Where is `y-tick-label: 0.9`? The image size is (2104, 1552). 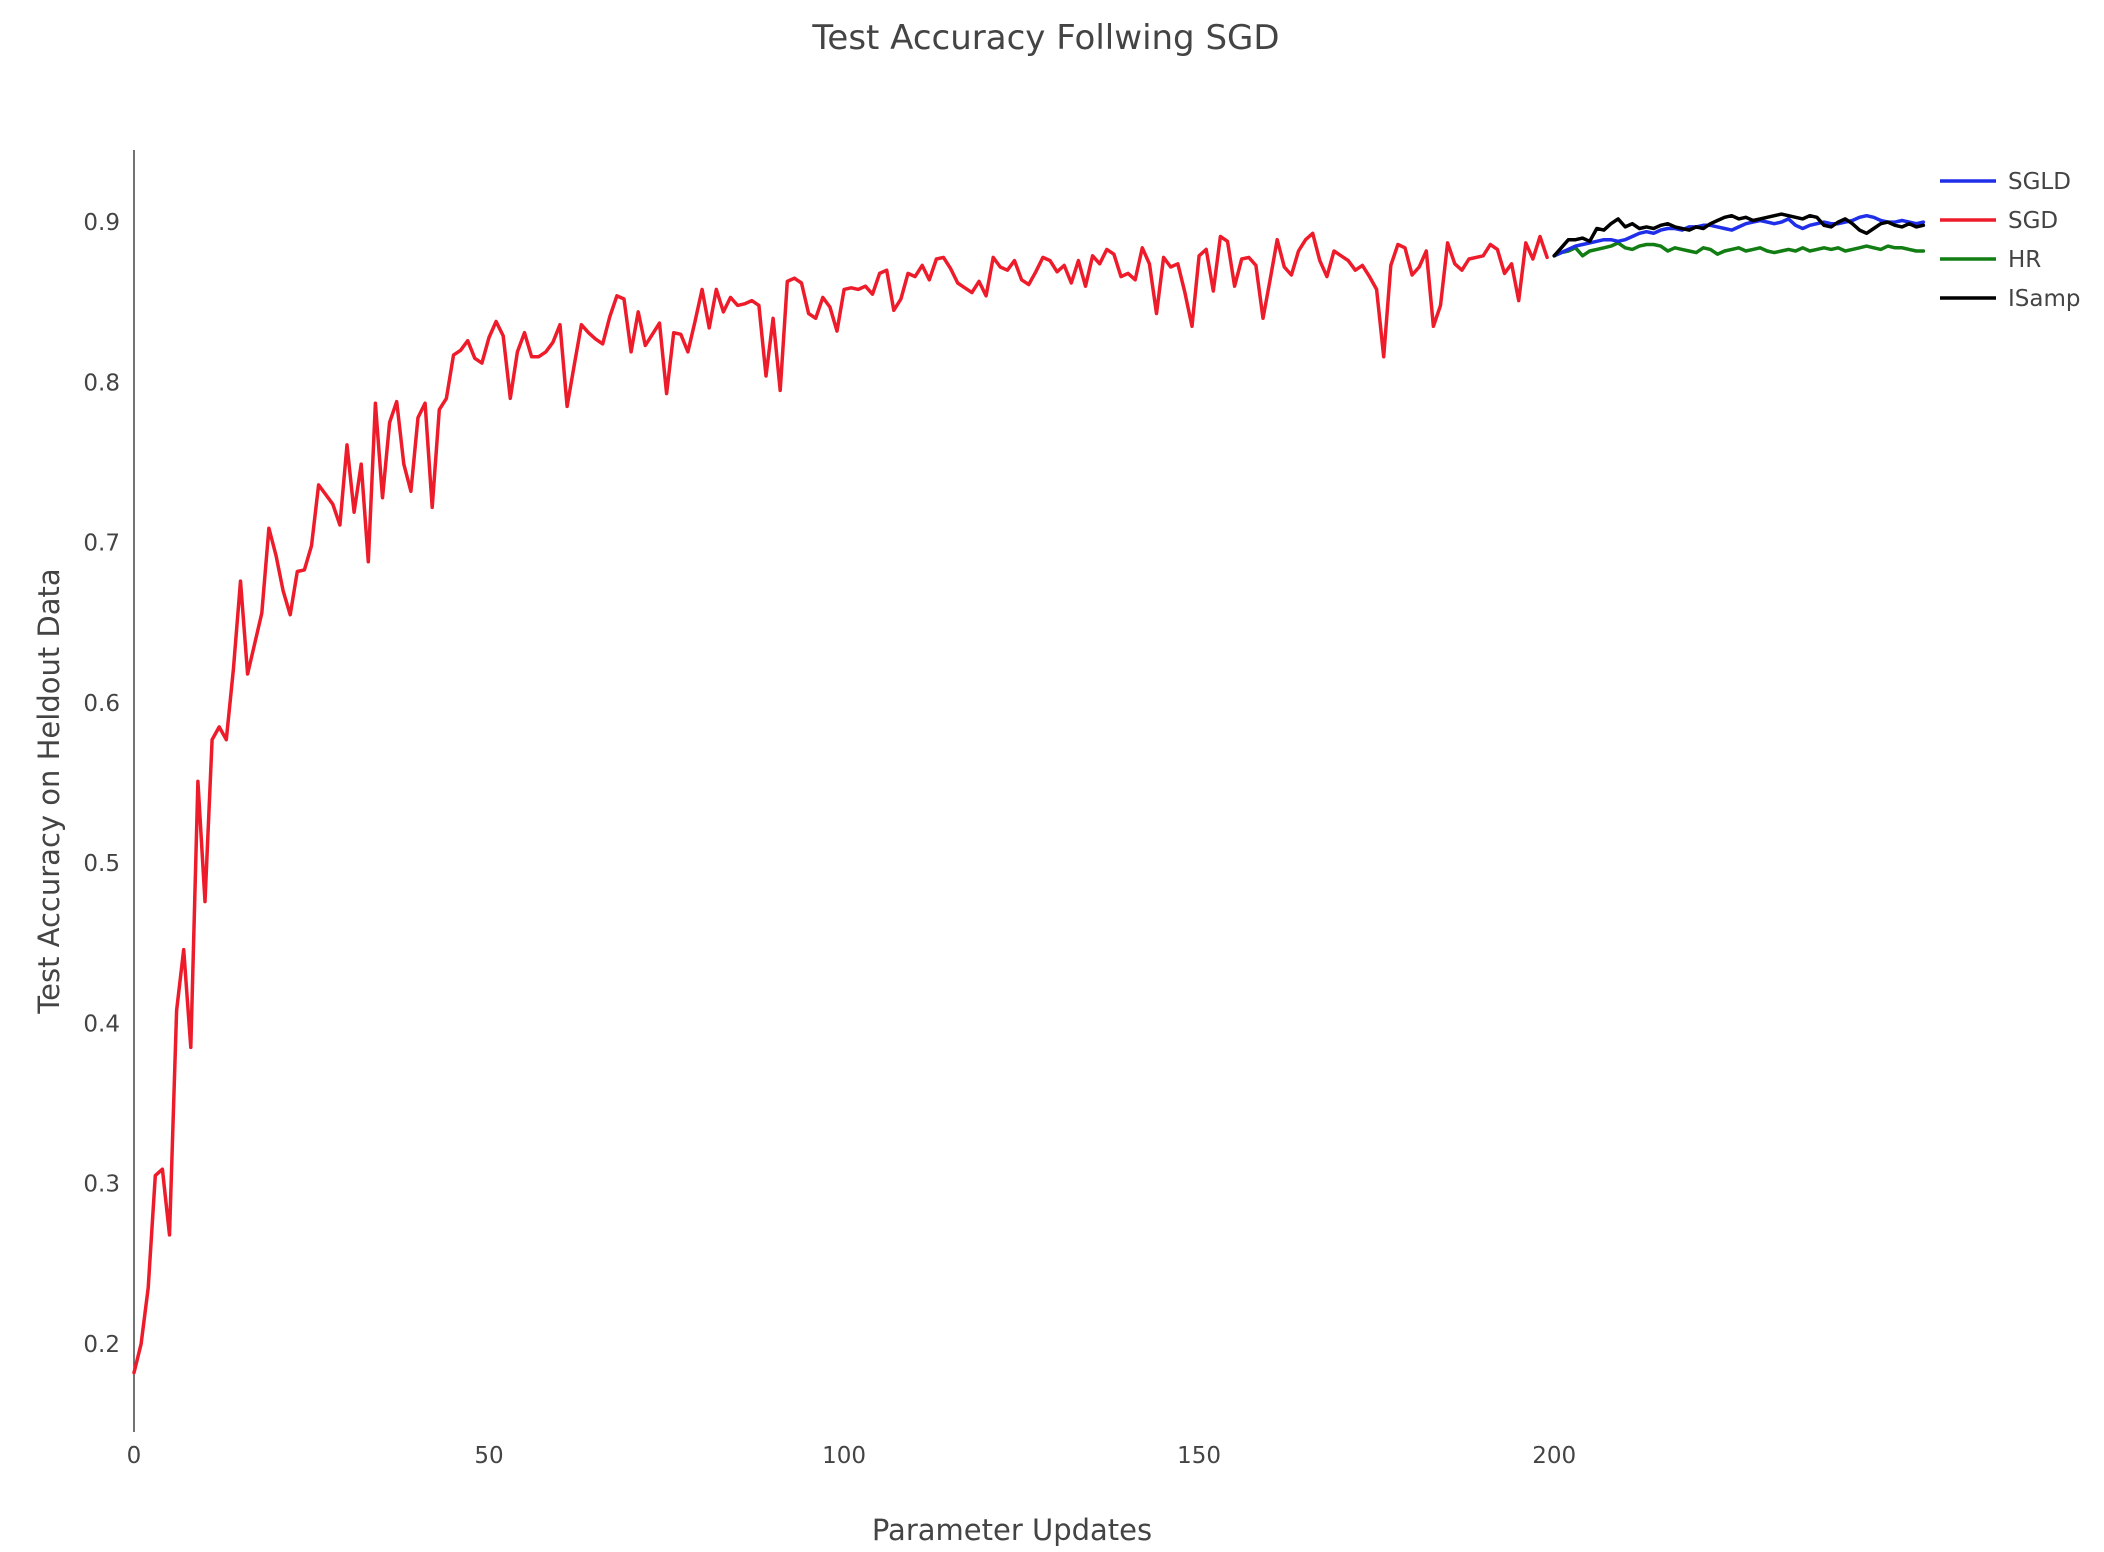 y-tick-label: 0.9 is located at coordinates (101, 223).